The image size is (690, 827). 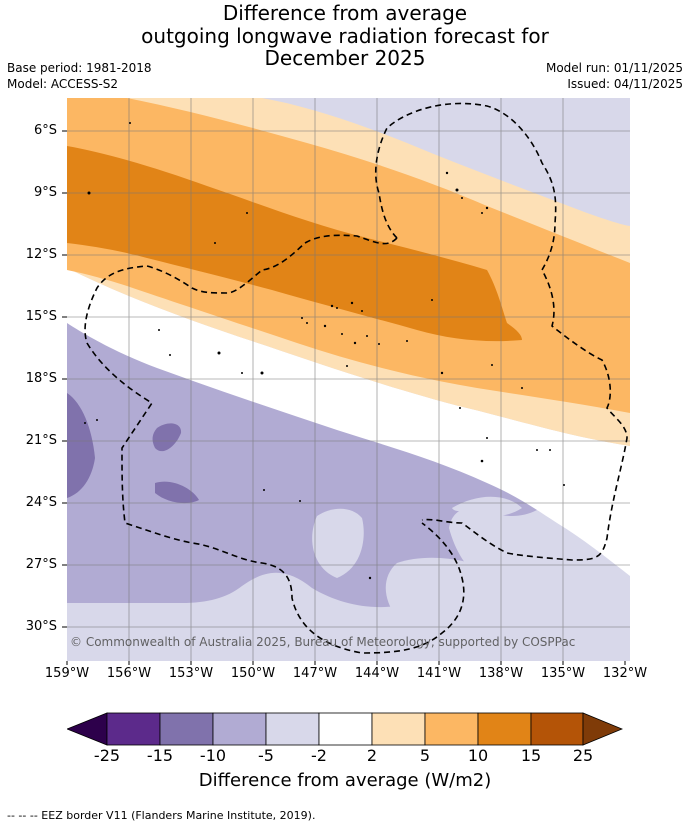 I want to click on lon-label: 153°W, so click(x=191, y=673).